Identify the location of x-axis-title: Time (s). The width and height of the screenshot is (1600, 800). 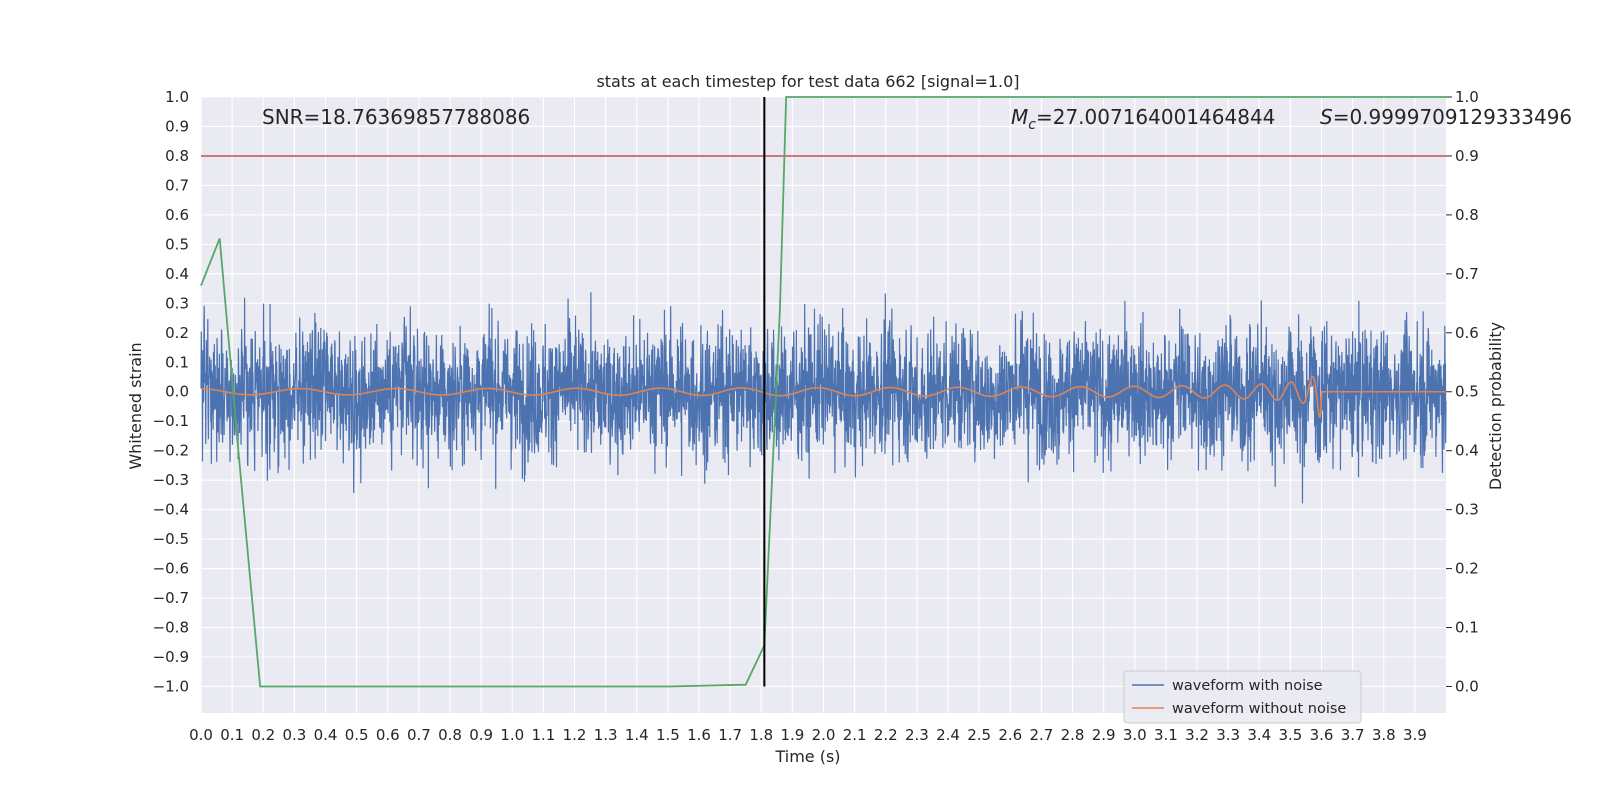
(807, 756).